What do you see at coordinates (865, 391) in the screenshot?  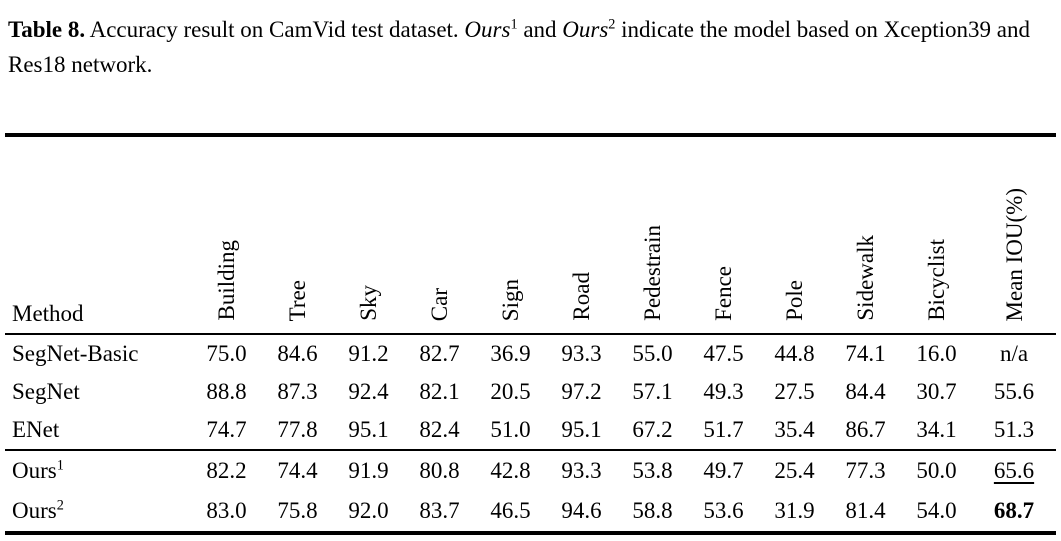 I see `value-cell: 84.4` at bounding box center [865, 391].